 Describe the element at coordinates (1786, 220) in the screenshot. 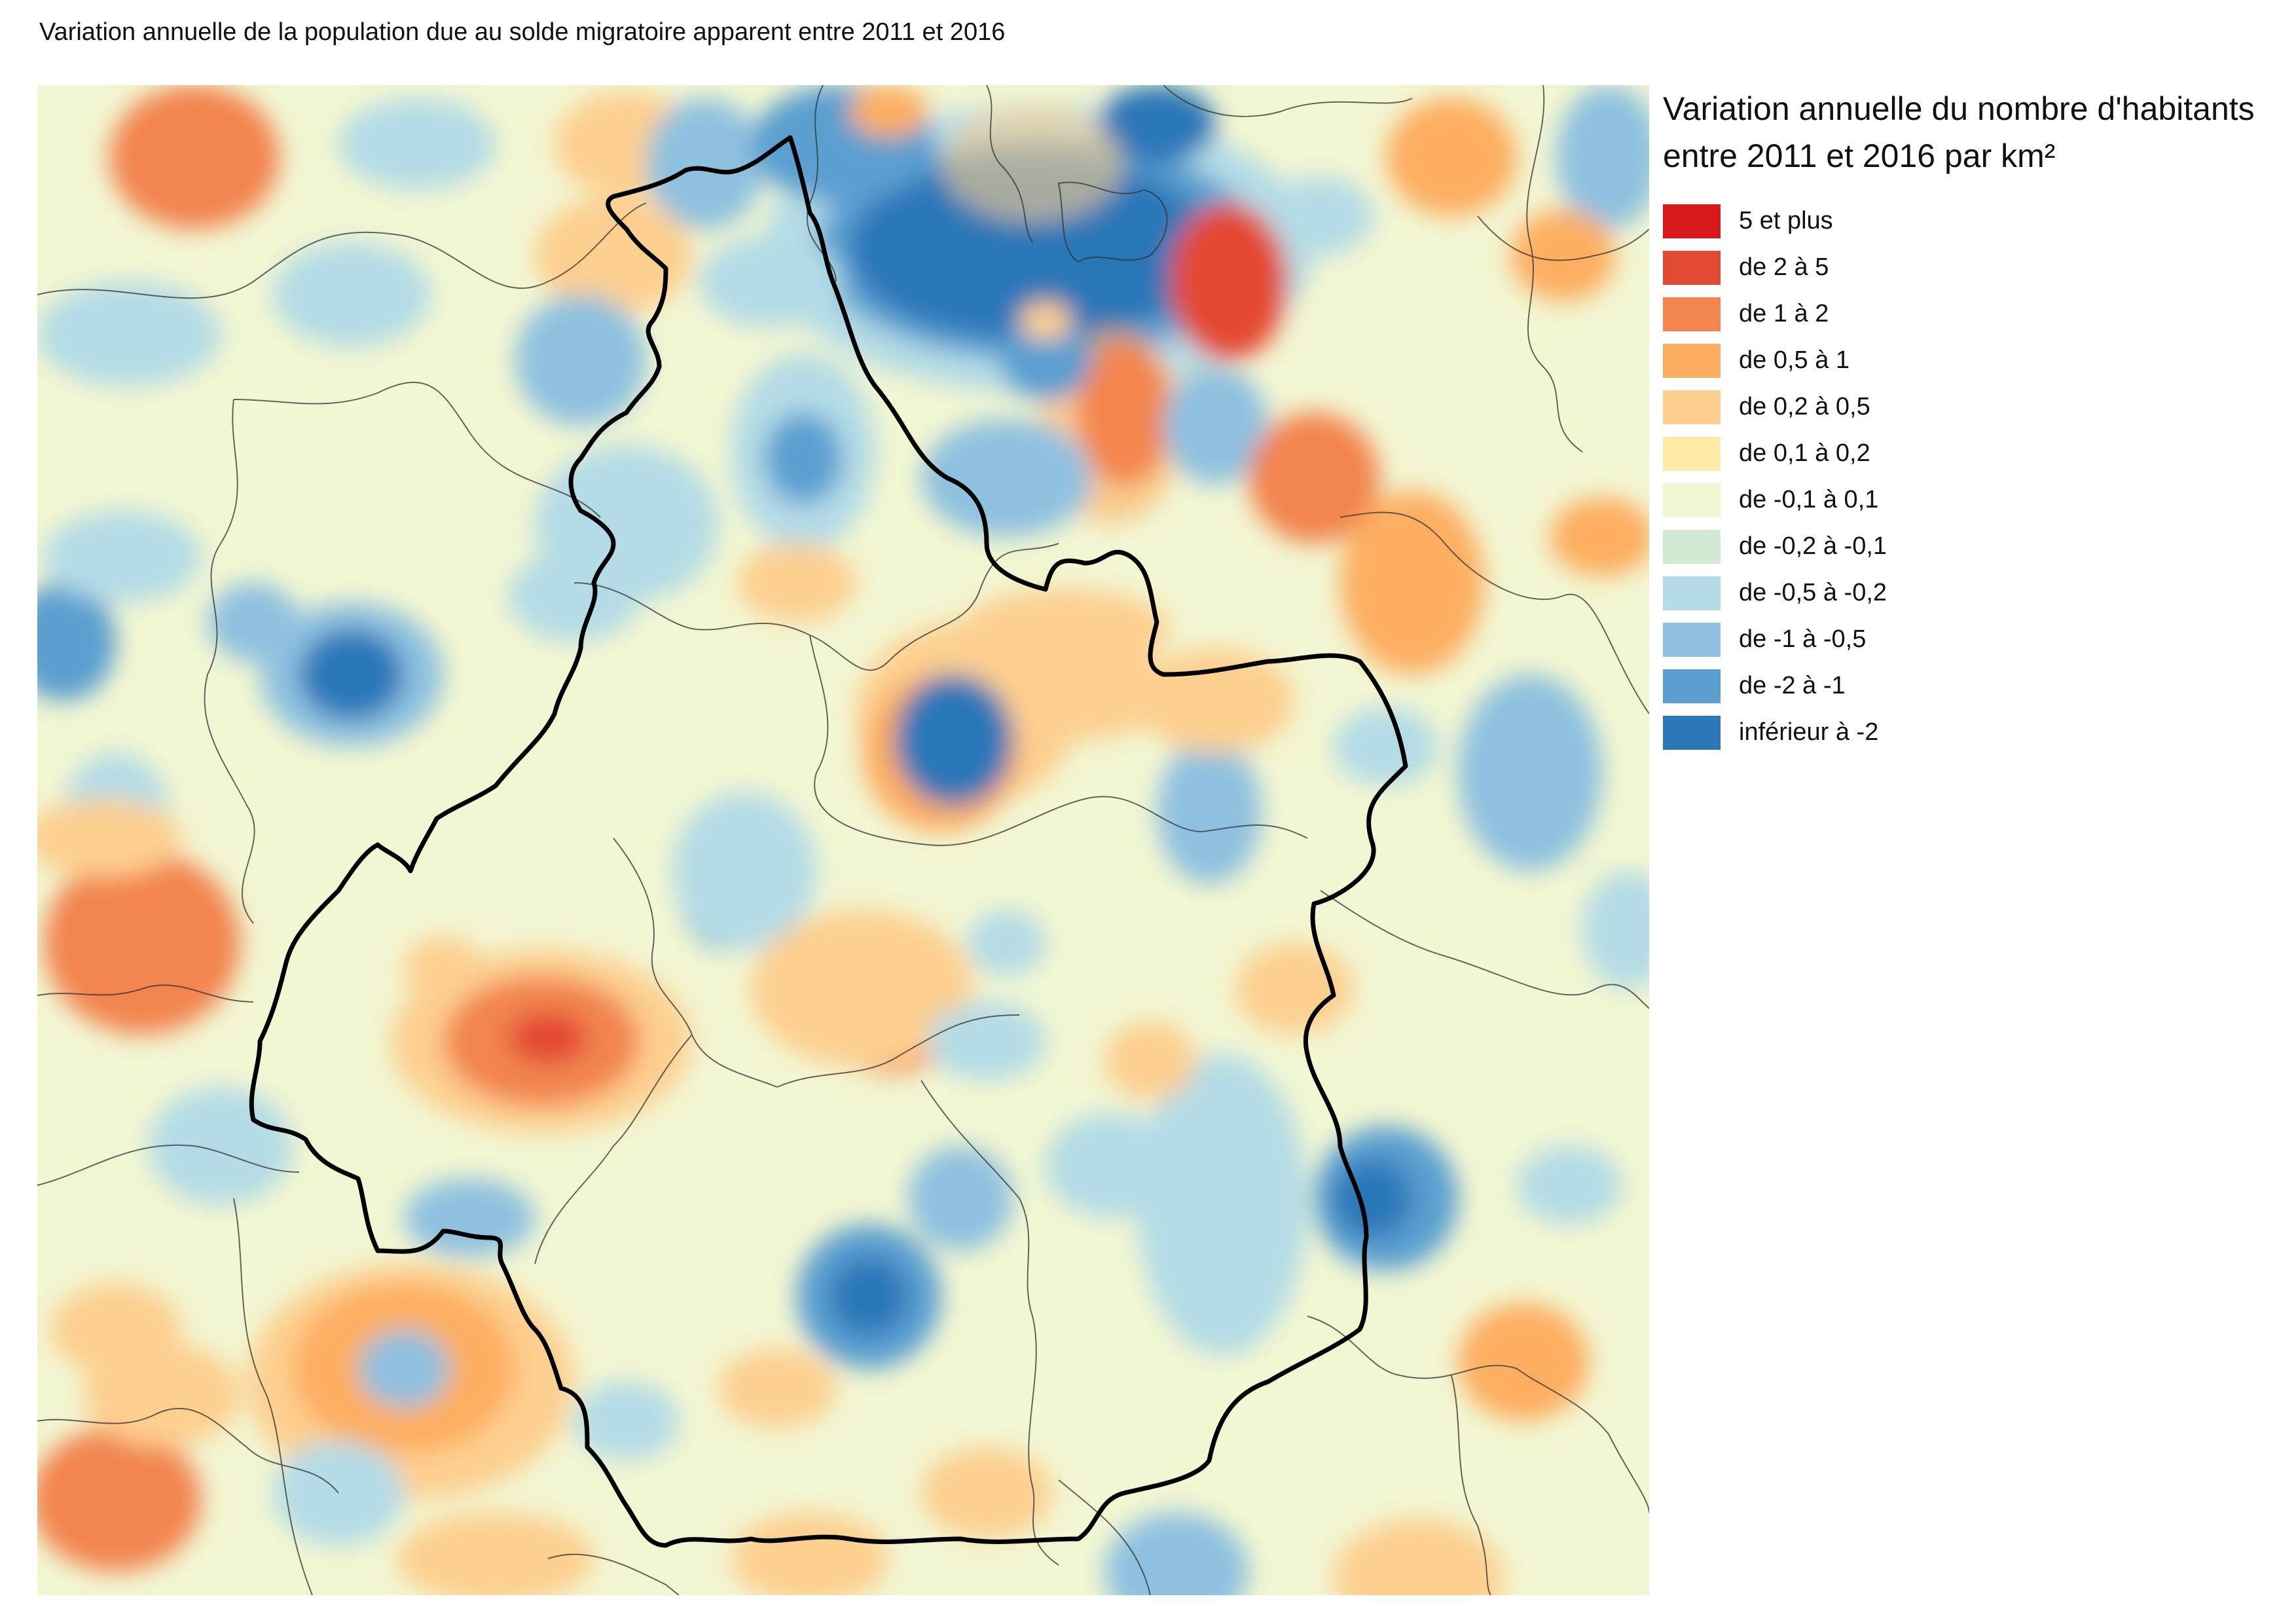

I see `legend-label: 5 et plus` at that location.